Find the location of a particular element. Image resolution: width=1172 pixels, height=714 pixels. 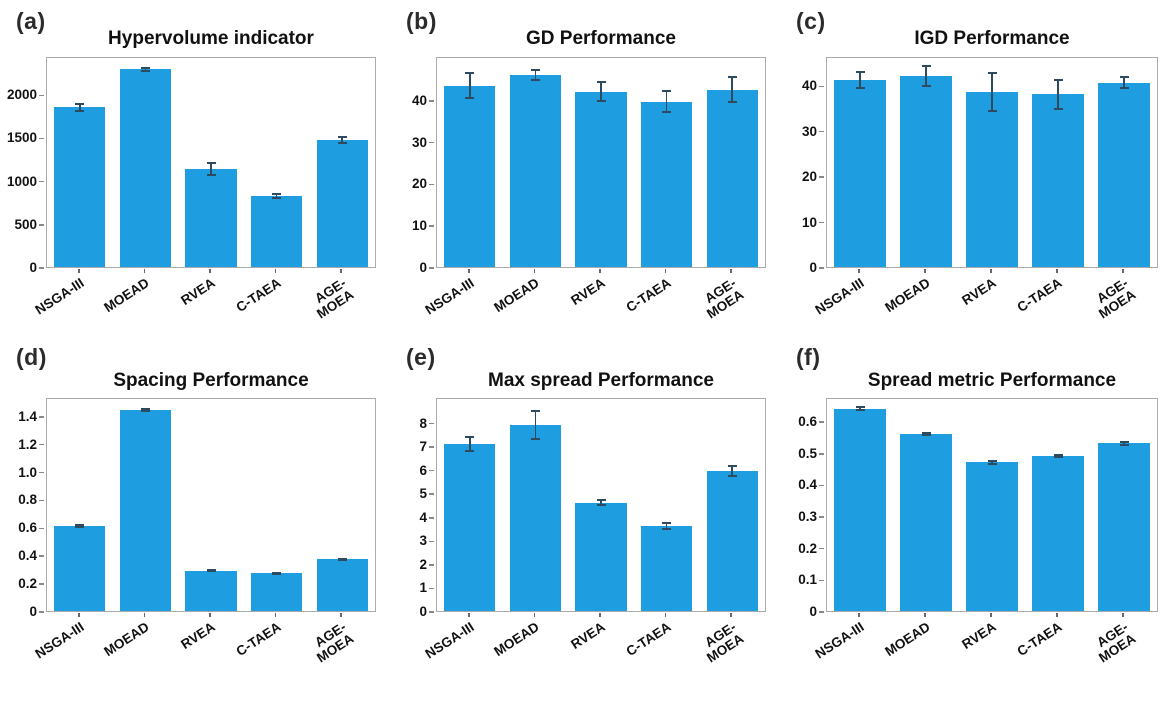

plot-area-f is located at coordinates (992, 505).